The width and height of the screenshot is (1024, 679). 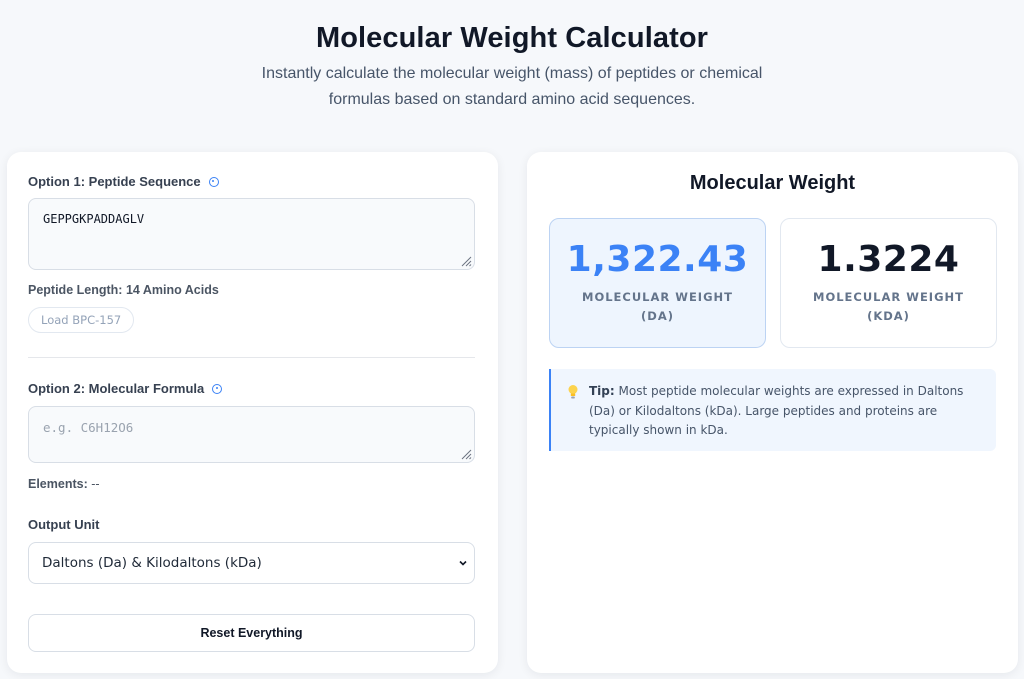 I want to click on formula-placeholder: e.g. C6H12O6, so click(x=88, y=427).